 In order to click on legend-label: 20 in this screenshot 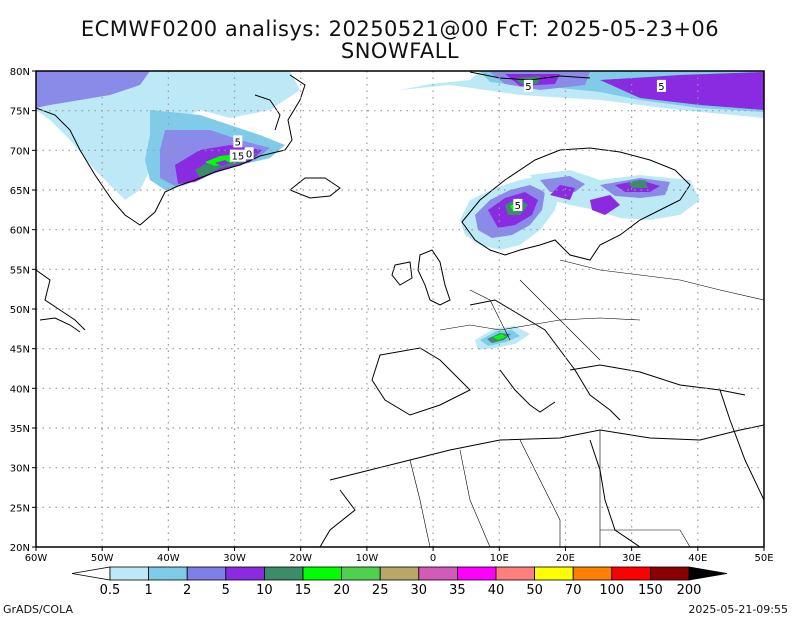, I will do `click(341, 590)`.